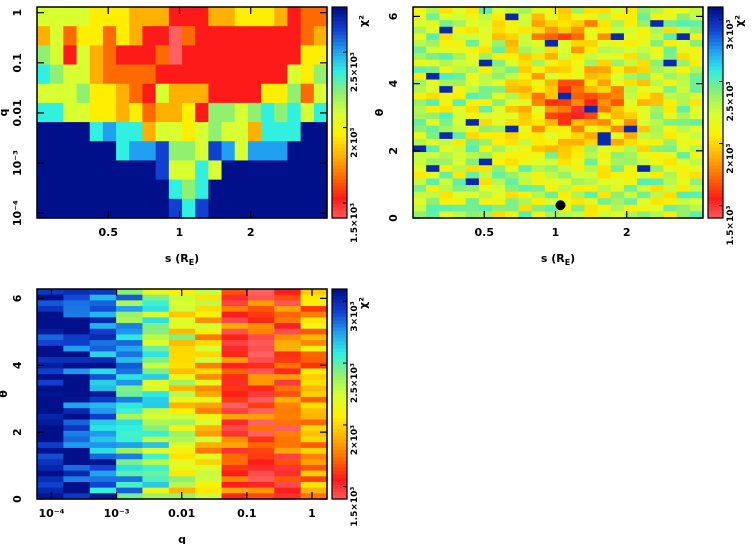  I want to click on y-tick-label: 4, so click(17, 365).